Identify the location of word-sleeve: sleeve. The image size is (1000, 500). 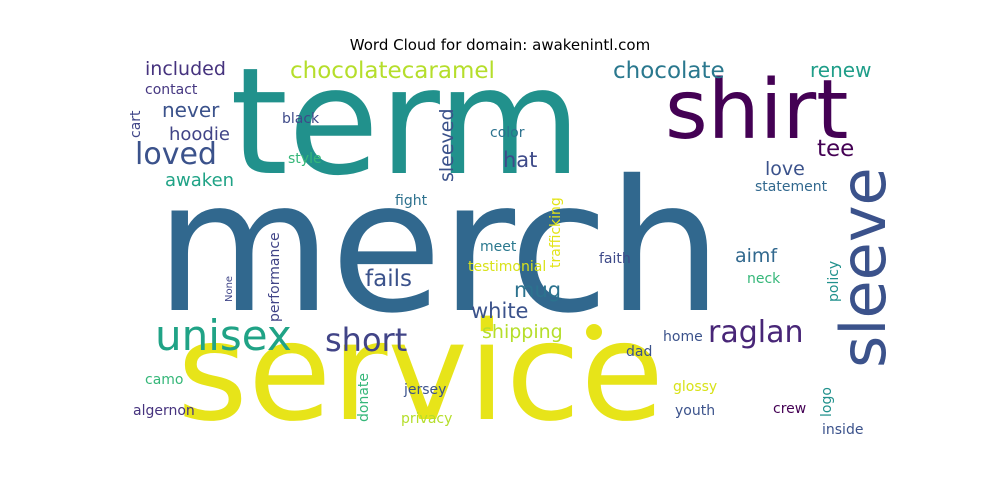
(861, 267).